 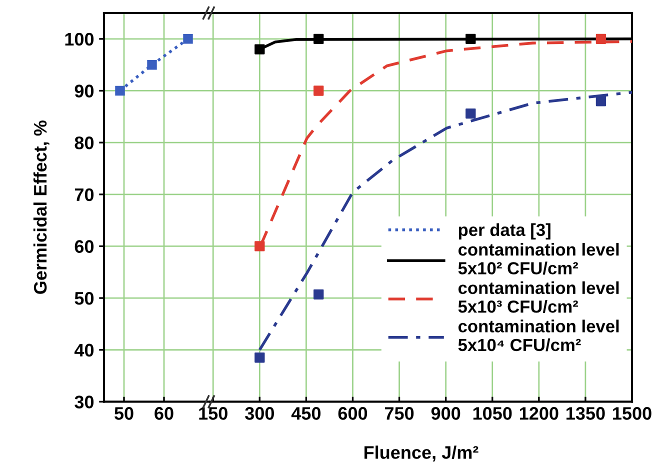 I want to click on y-tick-label: 70, so click(x=84, y=195).